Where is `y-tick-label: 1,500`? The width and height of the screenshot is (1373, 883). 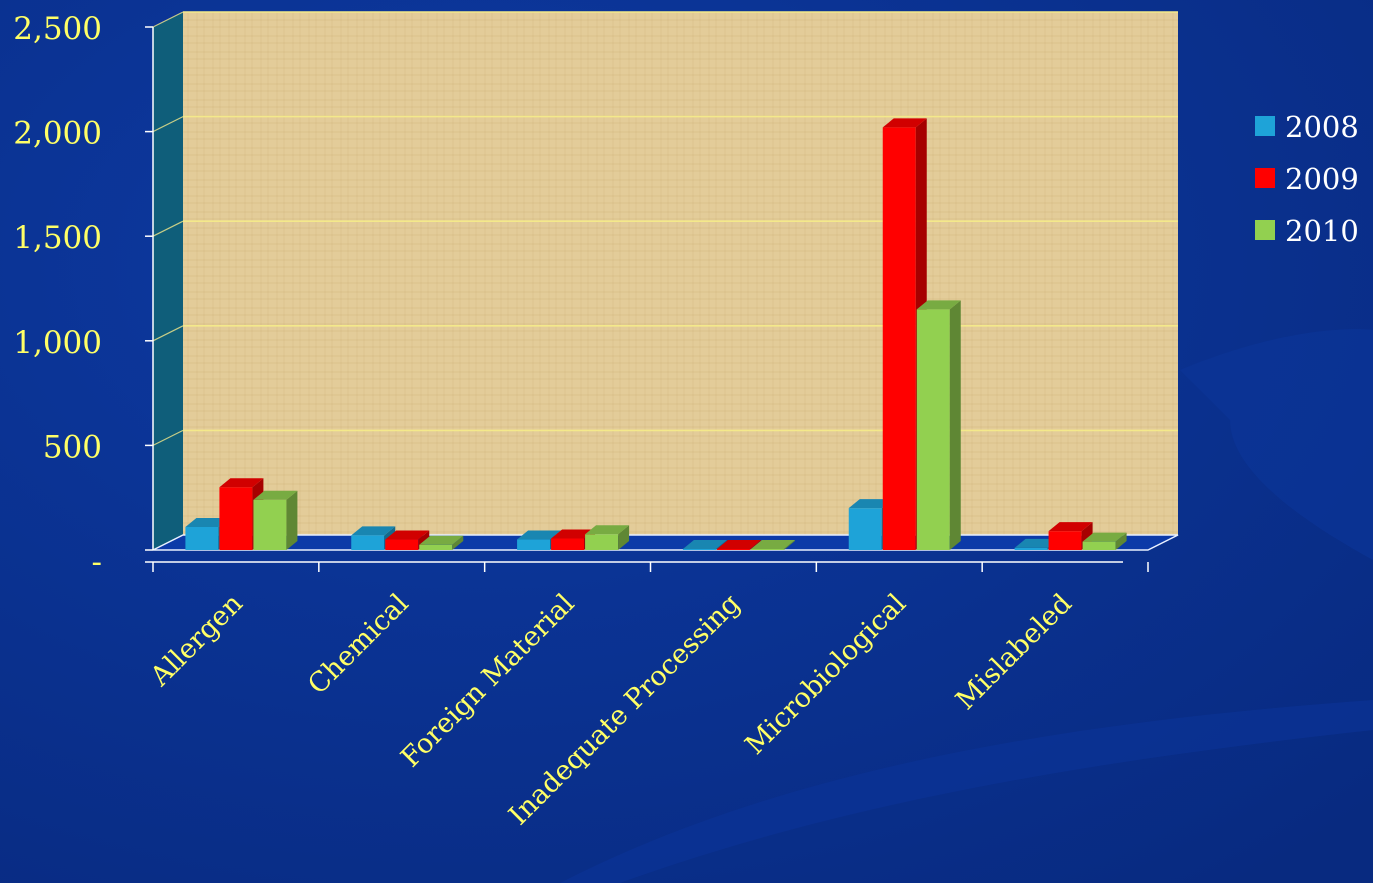 y-tick-label: 1,500 is located at coordinates (57, 238).